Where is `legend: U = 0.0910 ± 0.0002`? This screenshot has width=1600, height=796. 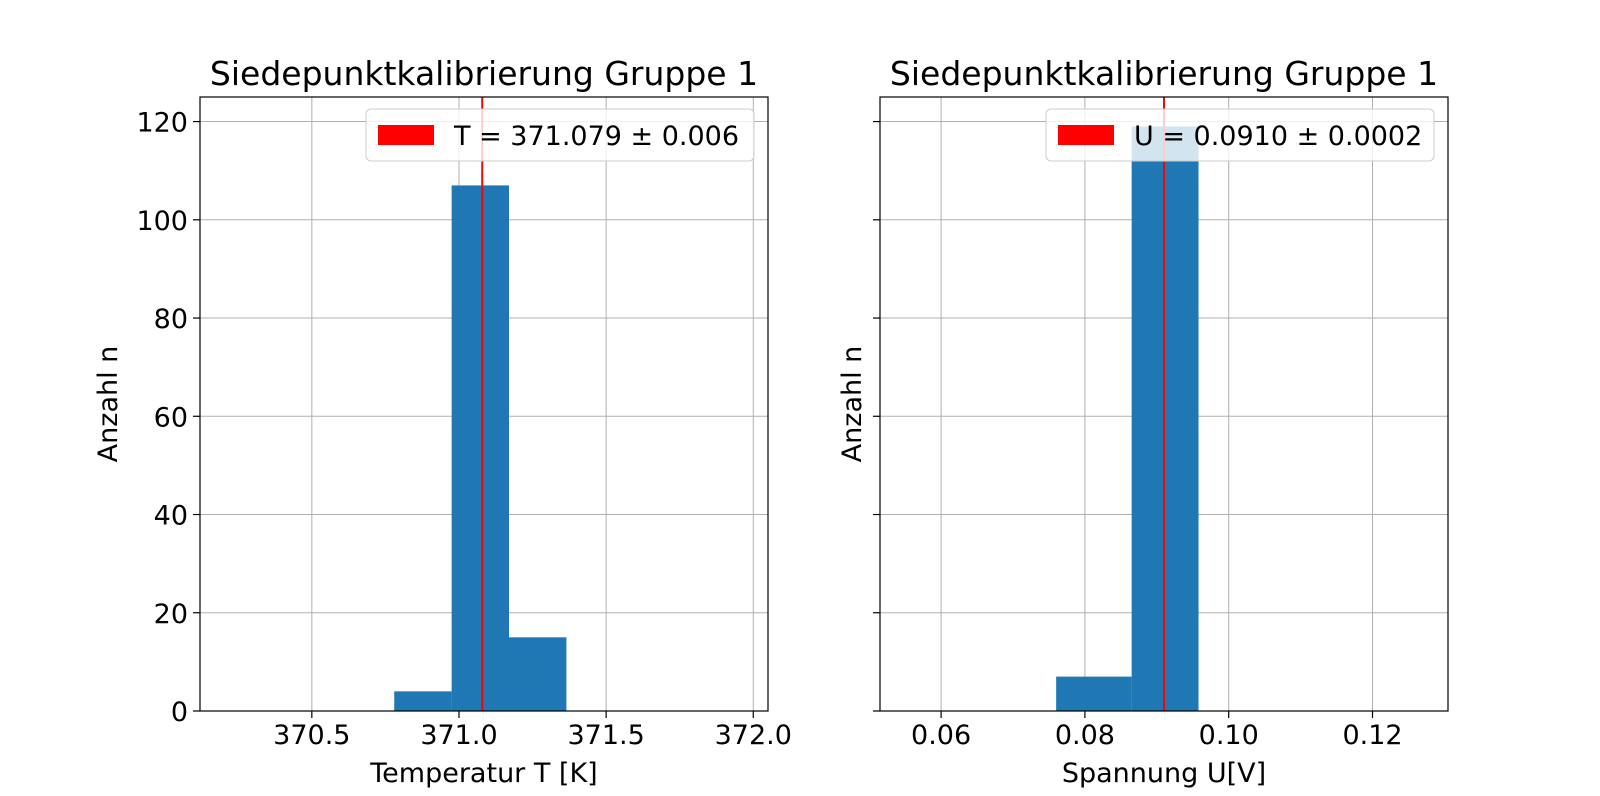
legend: U = 0.0910 ± 0.0002 is located at coordinates (1240, 135).